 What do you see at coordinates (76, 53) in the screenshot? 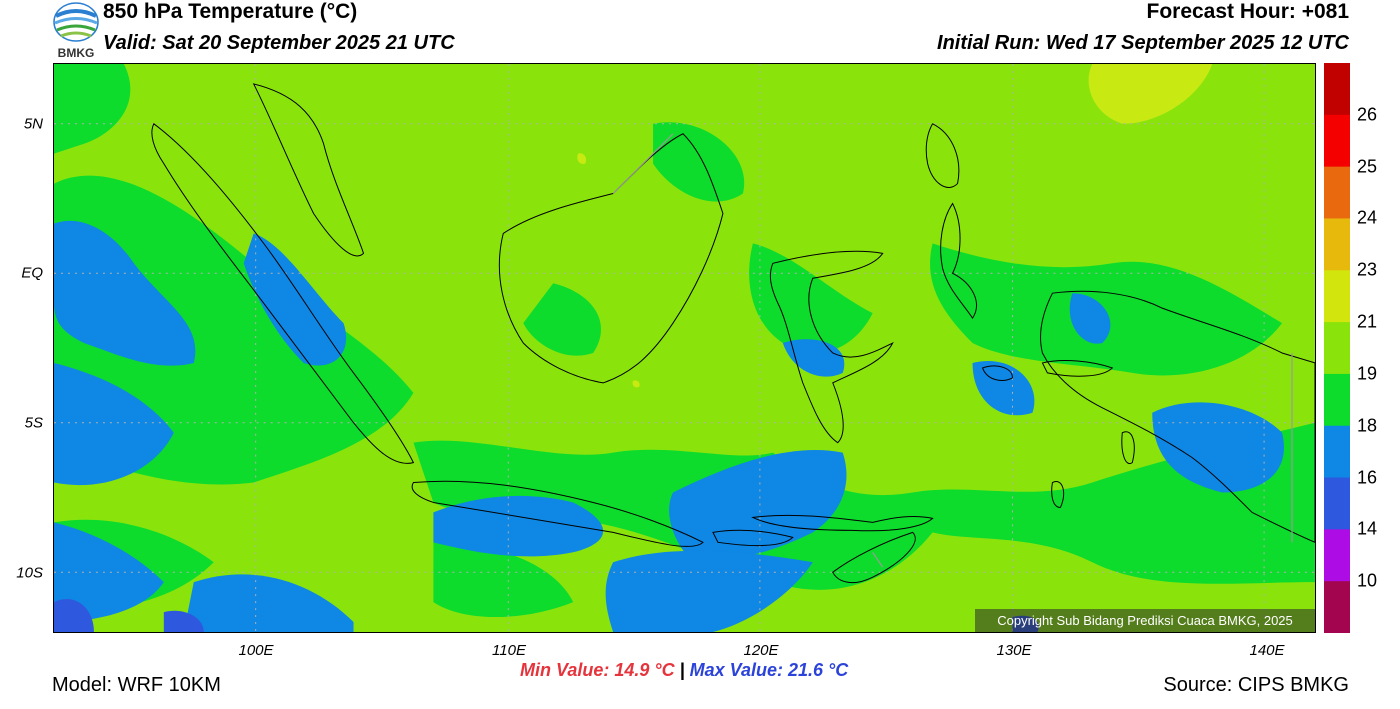
I see `logo-text: BMKG` at bounding box center [76, 53].